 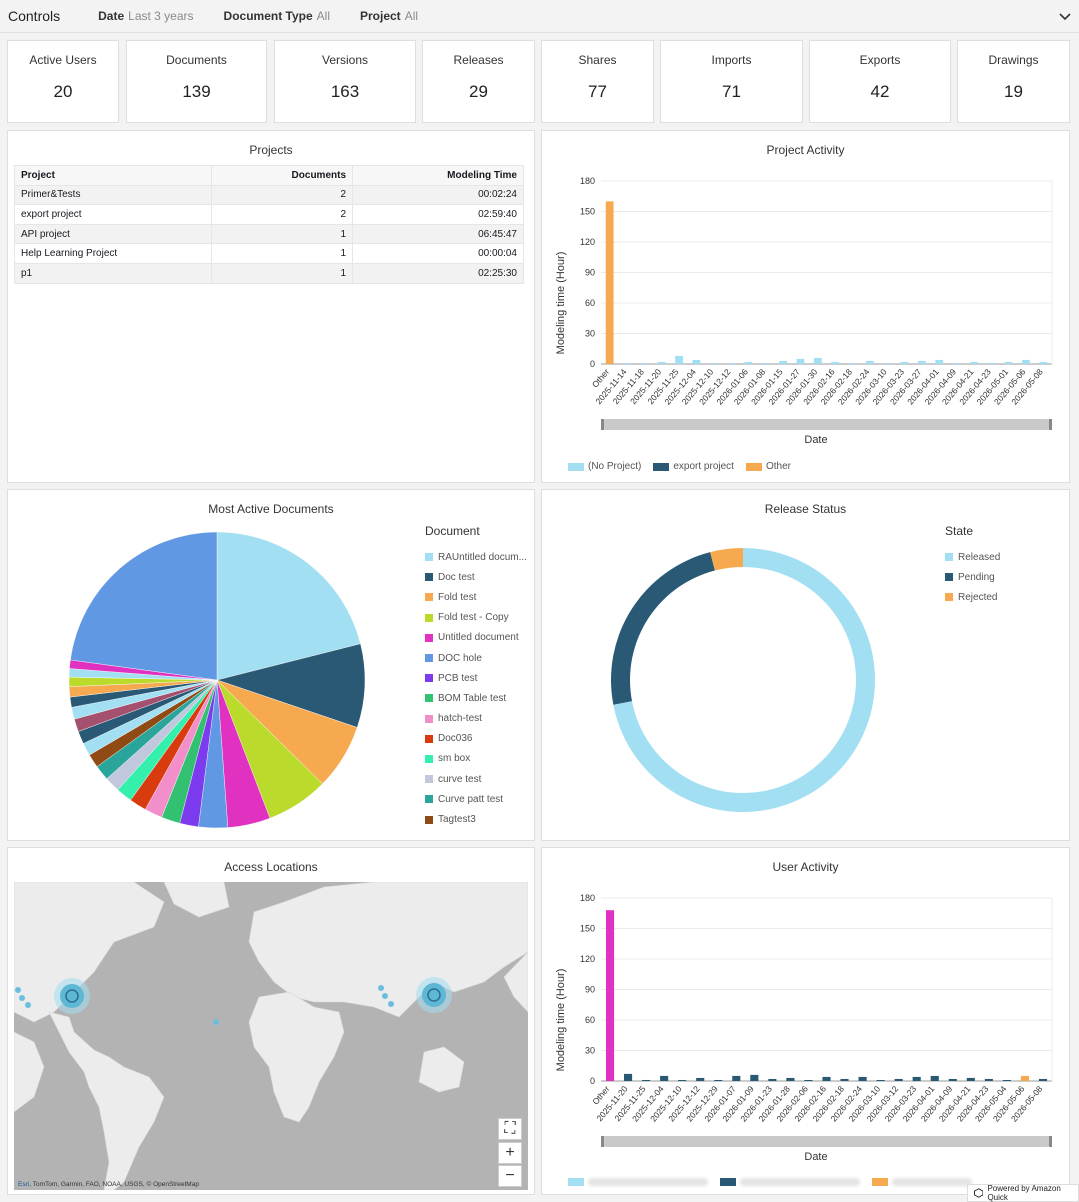 I want to click on date-filter: Date Last 3 years, so click(x=145, y=16).